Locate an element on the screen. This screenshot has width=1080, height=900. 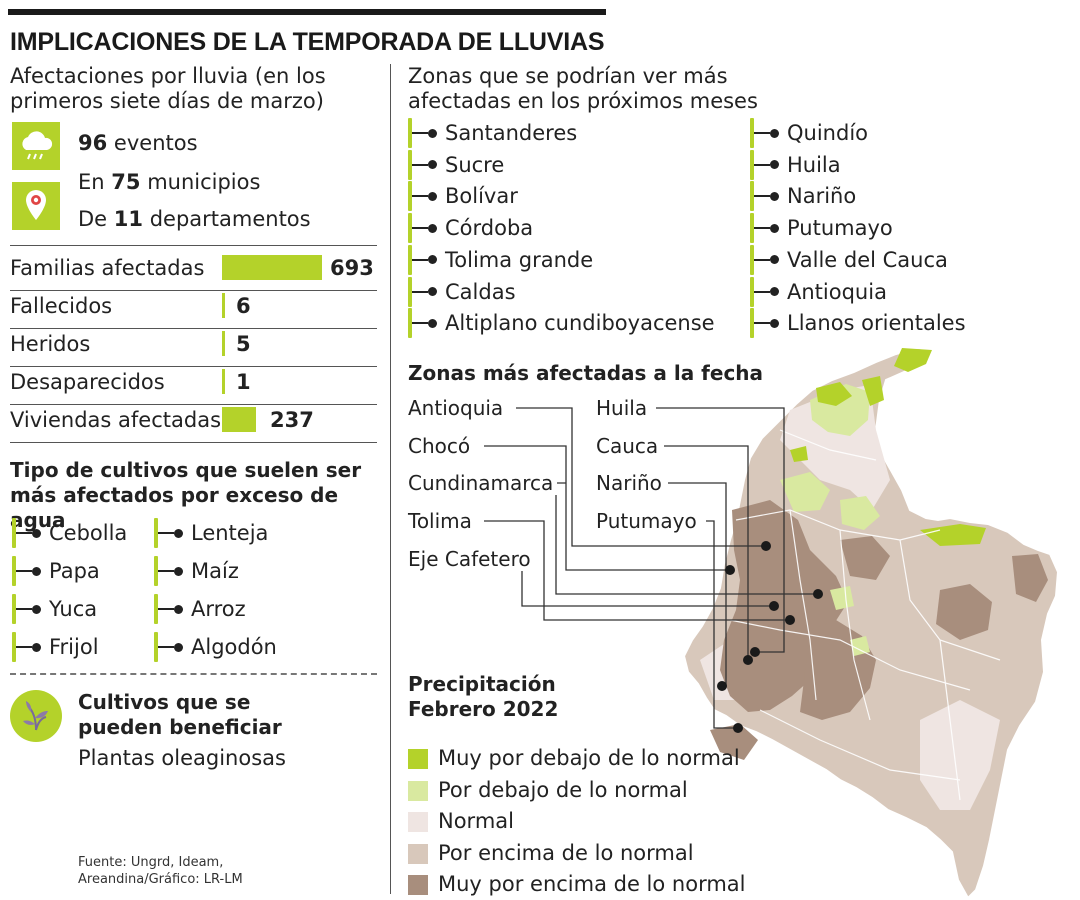
zona-futura-item: Santanderes is located at coordinates (492, 133).